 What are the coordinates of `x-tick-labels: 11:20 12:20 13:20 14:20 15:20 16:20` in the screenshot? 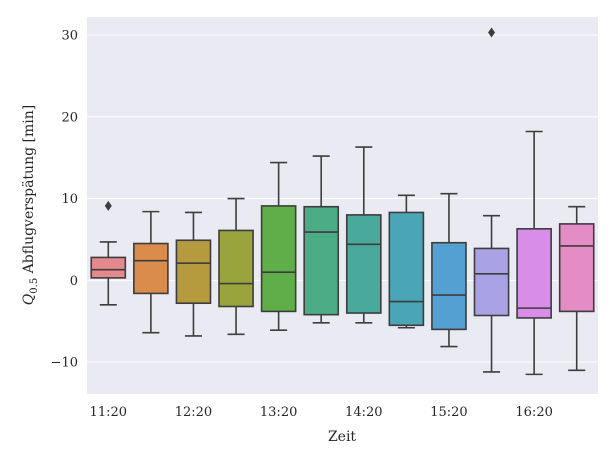 It's located at (321, 412).